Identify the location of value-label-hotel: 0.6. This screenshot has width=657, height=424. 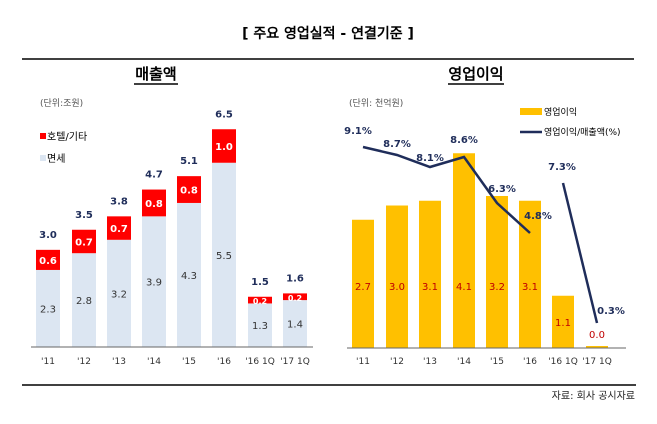
(48, 261).